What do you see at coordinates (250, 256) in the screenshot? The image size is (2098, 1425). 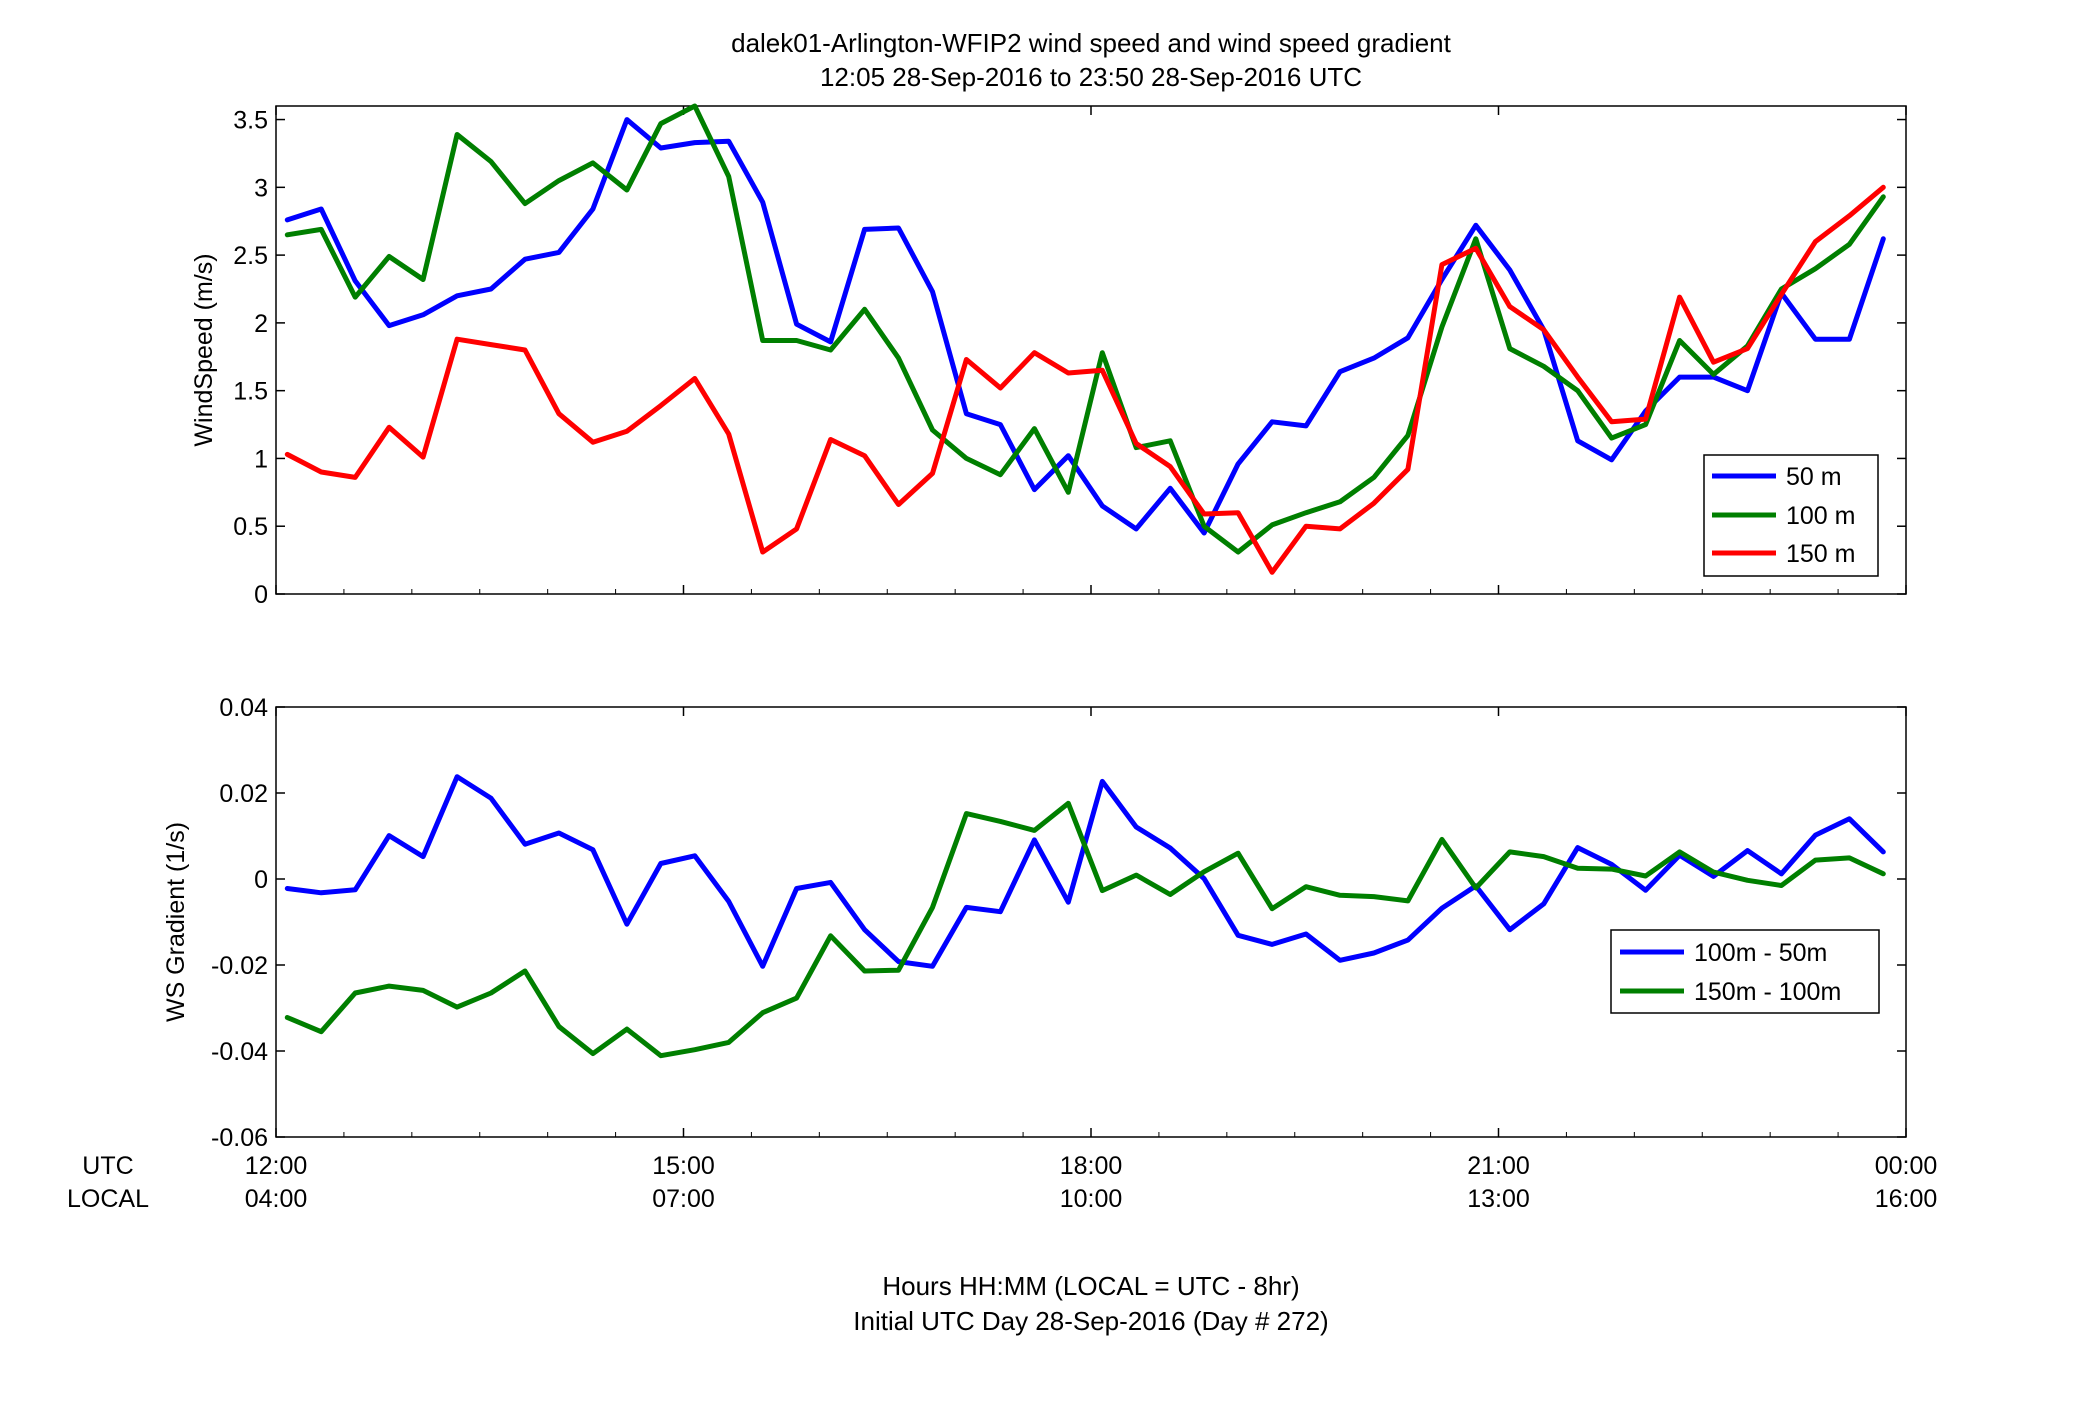 I see `windspeed-ytick-label: 2.5` at bounding box center [250, 256].